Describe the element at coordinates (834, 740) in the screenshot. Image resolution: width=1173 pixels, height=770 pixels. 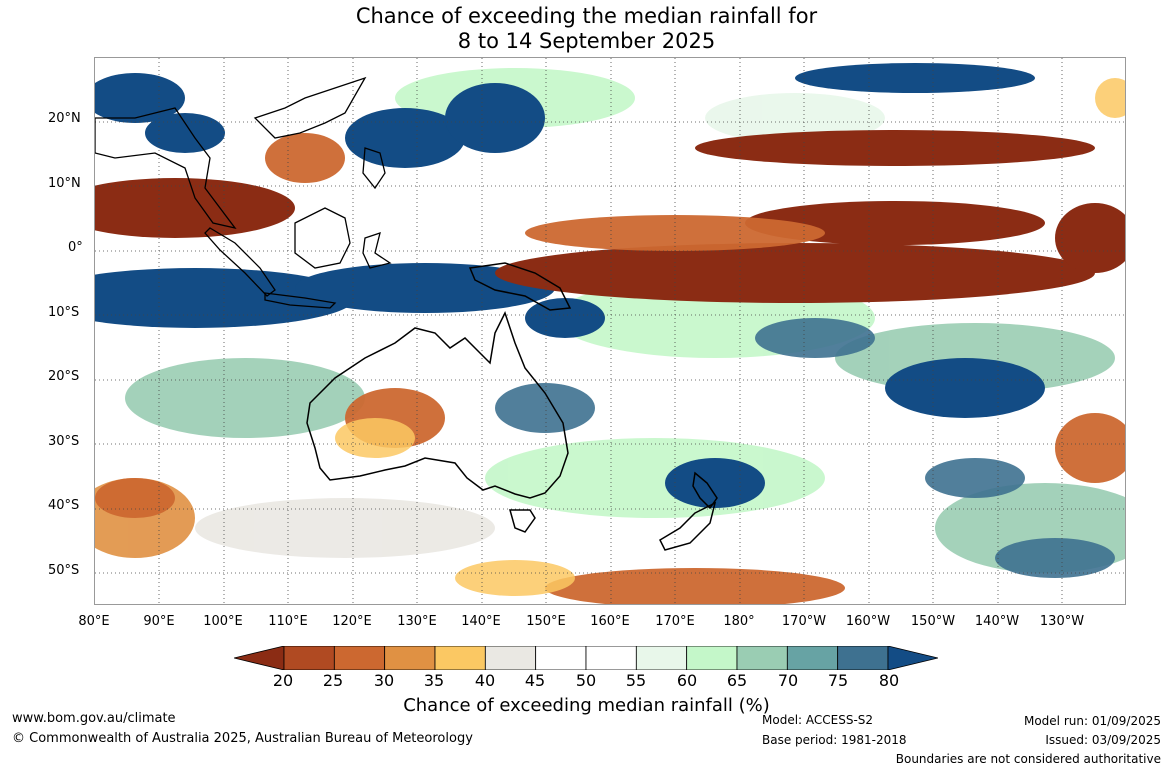
I see `footer-base-period: Base period: 1981-2018` at that location.